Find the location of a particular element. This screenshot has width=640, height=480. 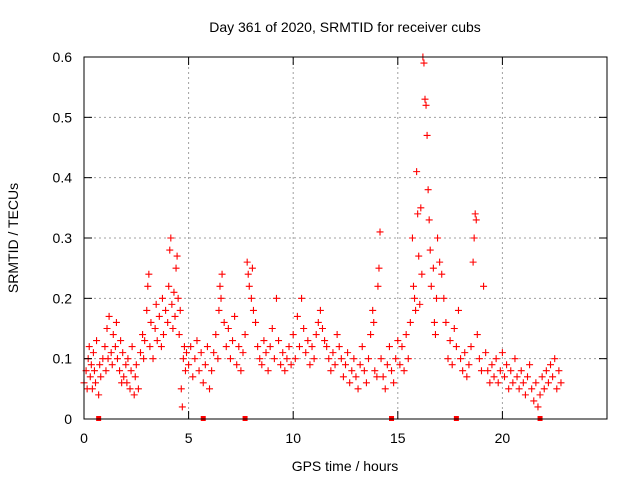

x-tick-label: 15 is located at coordinates (398, 438).